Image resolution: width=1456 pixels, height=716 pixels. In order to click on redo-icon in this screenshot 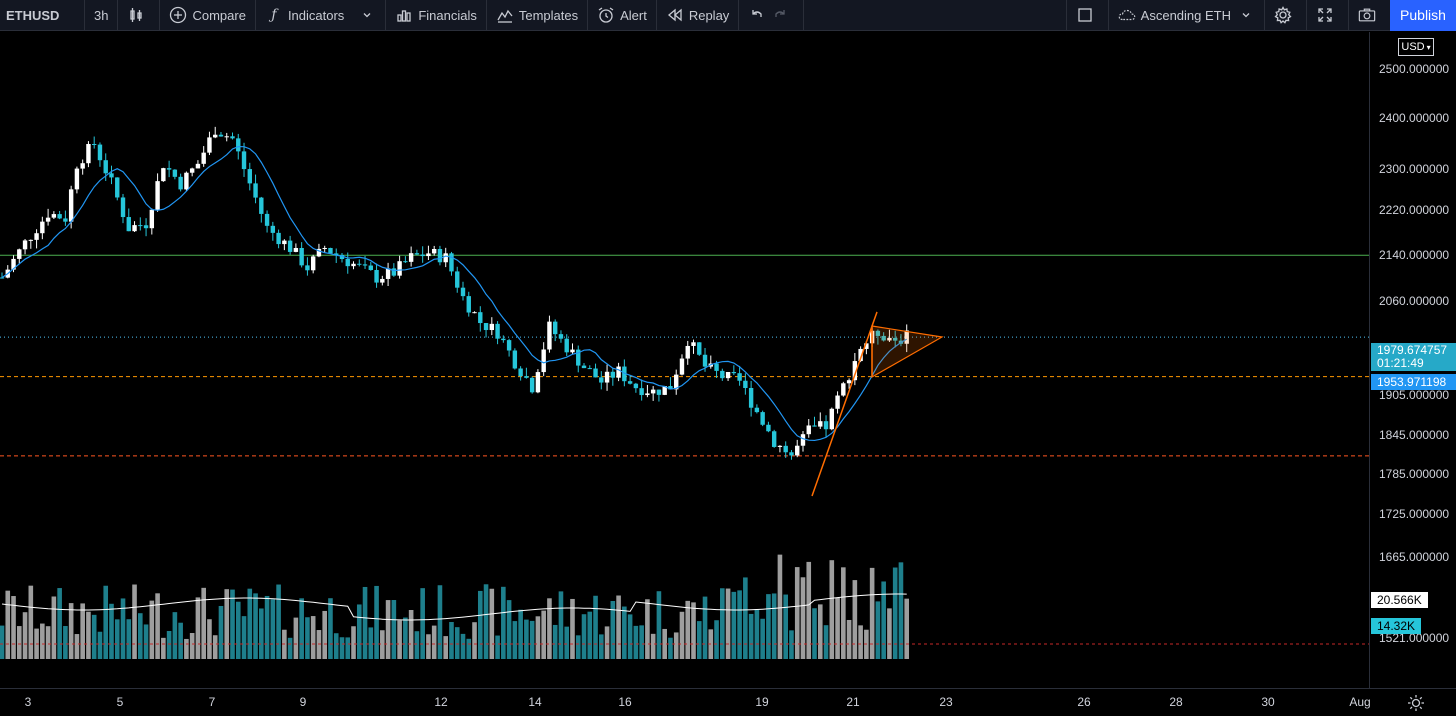, I will do `click(780, 15)`.